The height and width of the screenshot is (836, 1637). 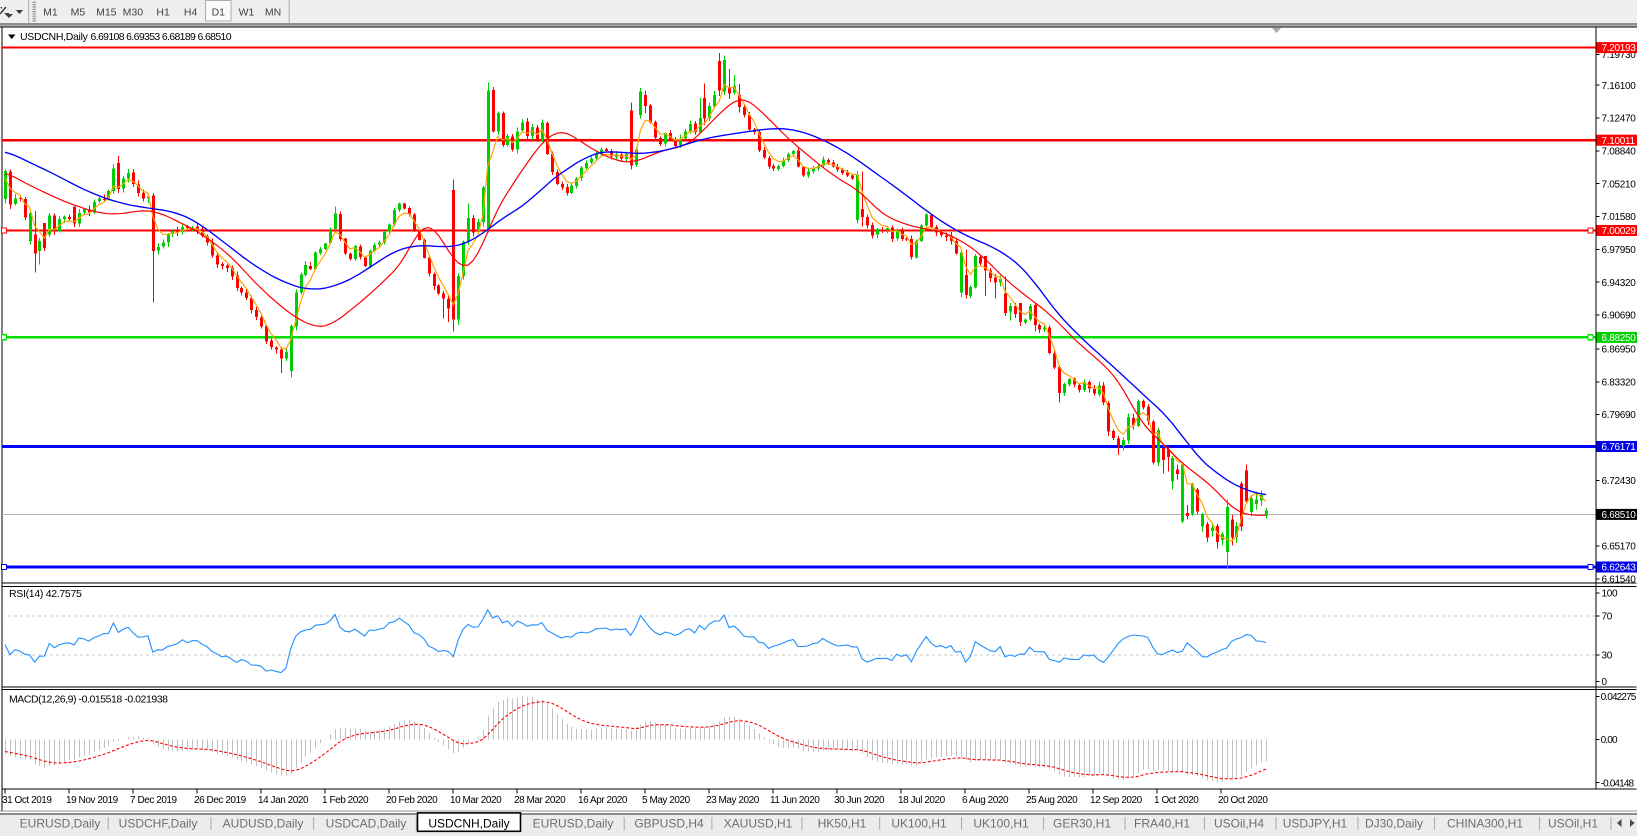 What do you see at coordinates (1607, 617) in the screenshot?
I see `svg-text: 70` at bounding box center [1607, 617].